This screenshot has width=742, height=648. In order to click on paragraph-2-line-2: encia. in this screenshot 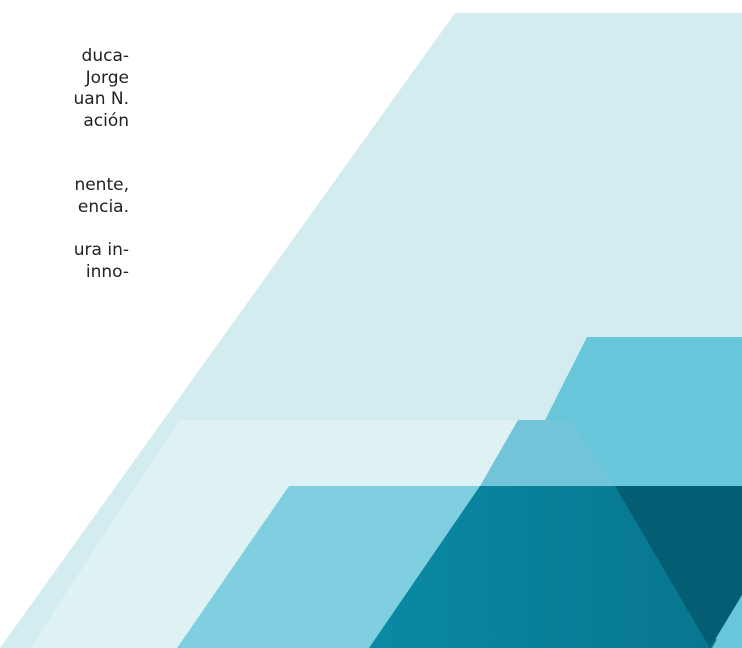, I will do `click(103, 206)`.